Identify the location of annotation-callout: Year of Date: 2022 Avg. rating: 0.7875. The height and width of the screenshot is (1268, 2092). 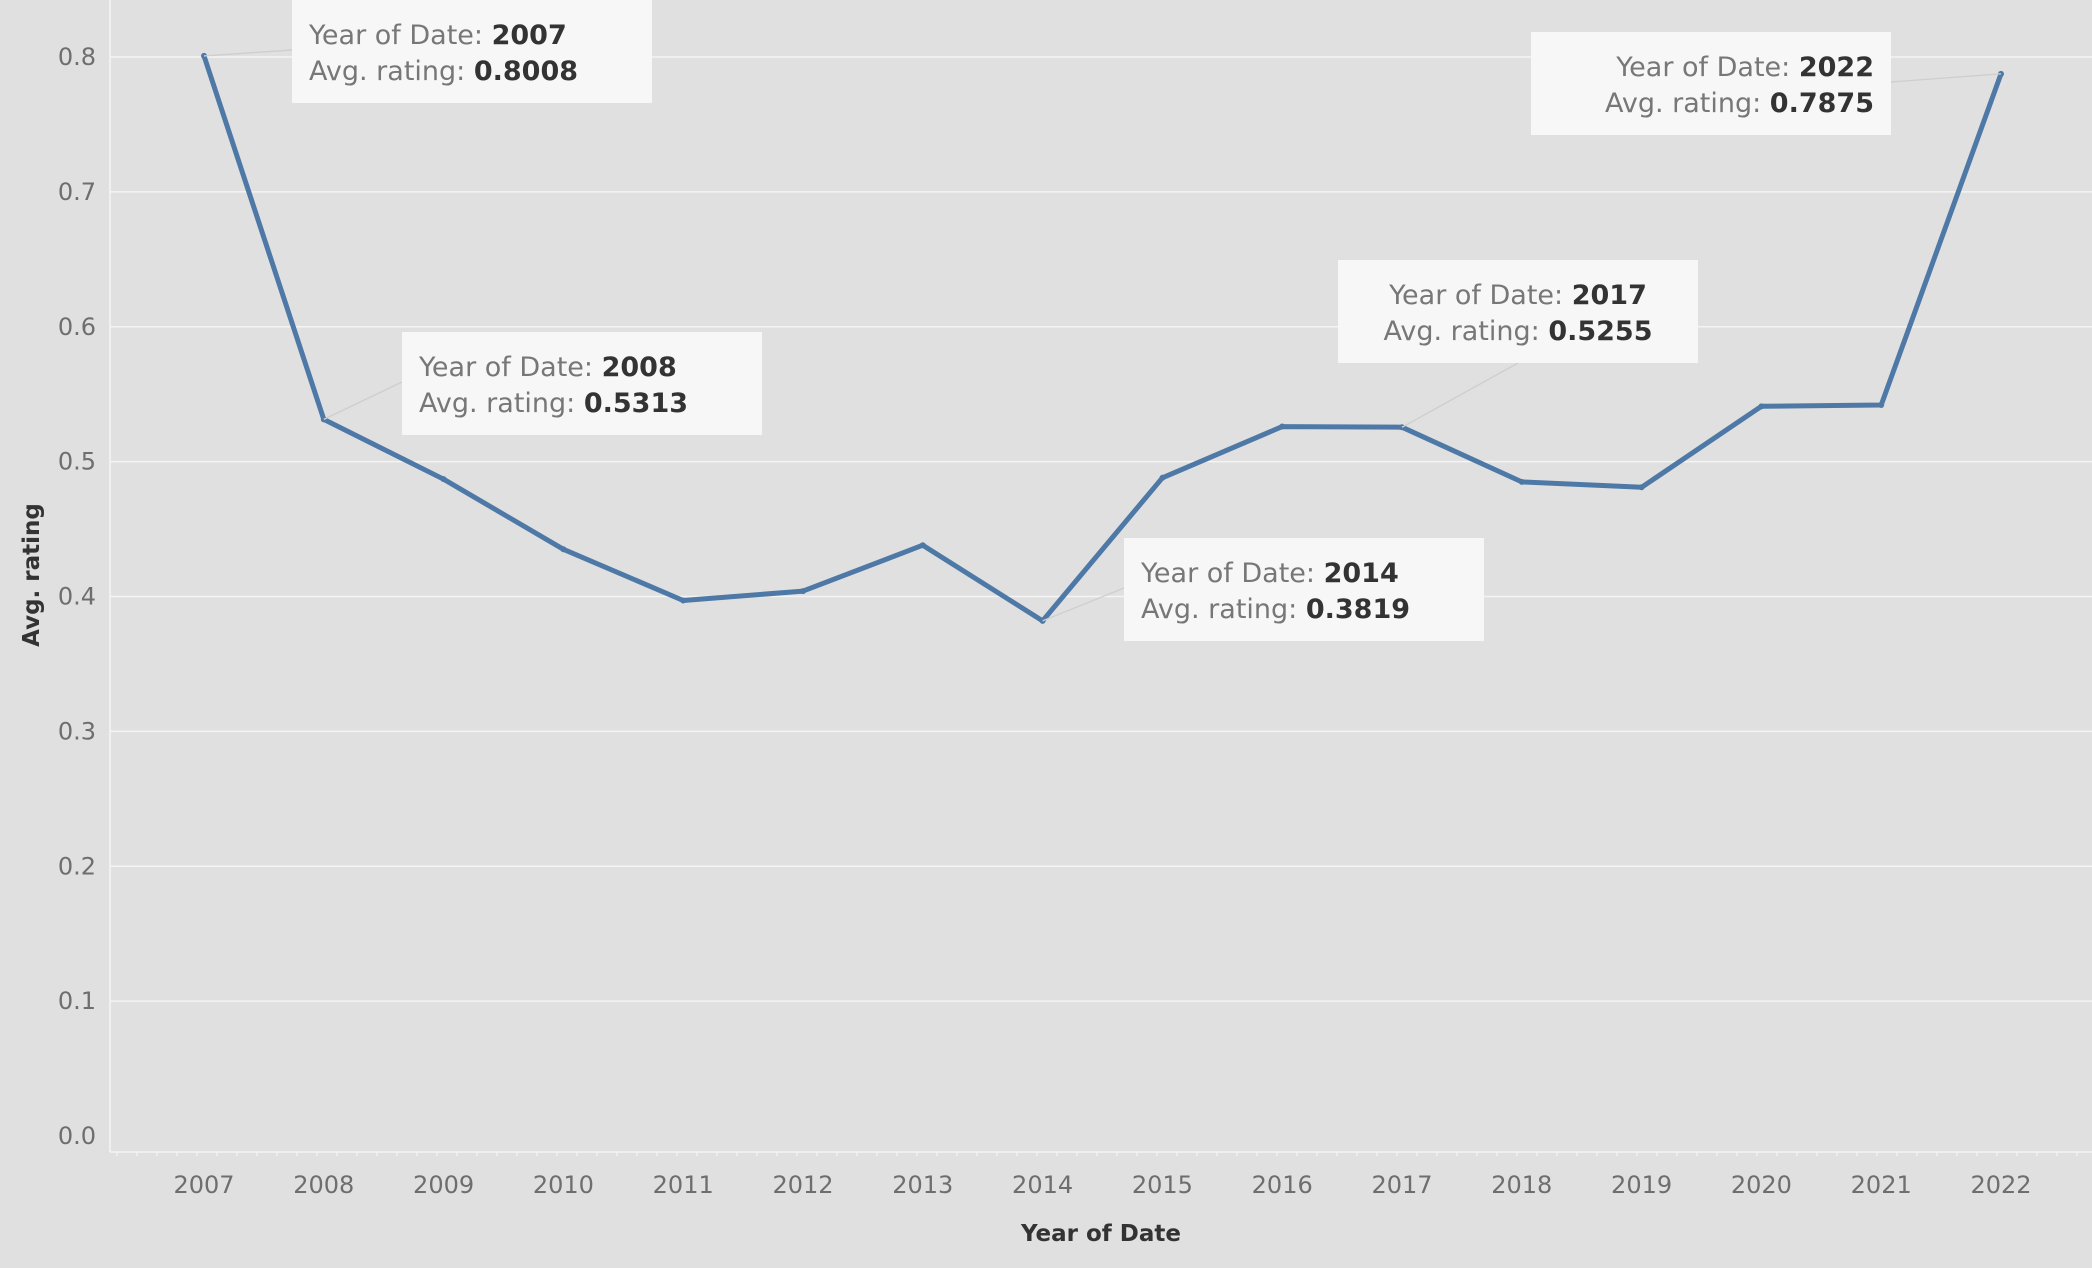
(1766, 83).